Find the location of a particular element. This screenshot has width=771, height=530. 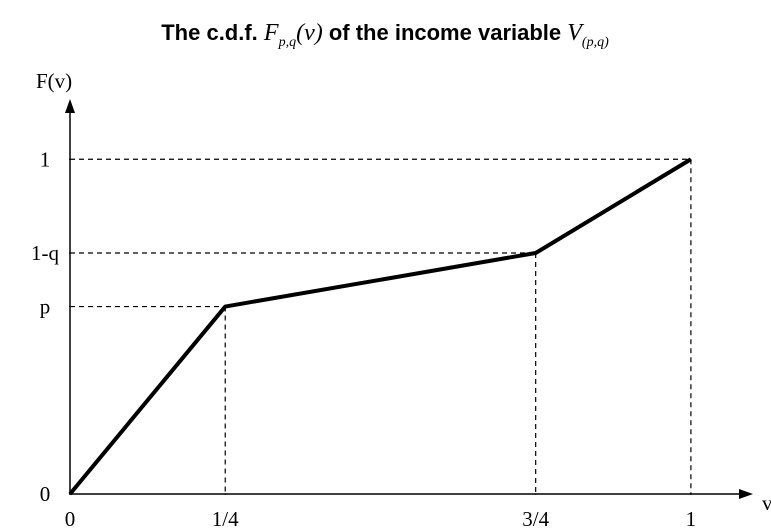

x-axis-label: v is located at coordinates (766, 503).